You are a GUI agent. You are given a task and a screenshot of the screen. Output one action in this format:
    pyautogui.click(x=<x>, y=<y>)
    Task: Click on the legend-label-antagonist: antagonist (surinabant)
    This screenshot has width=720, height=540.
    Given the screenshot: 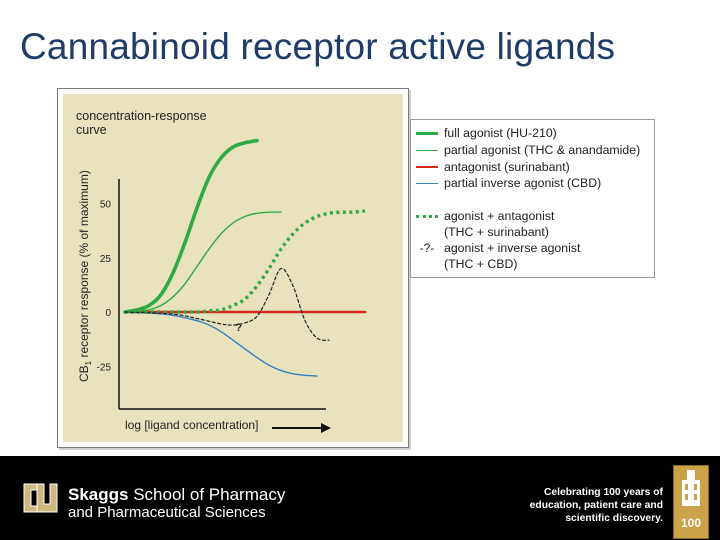 What is the action you would take?
    pyautogui.click(x=507, y=167)
    